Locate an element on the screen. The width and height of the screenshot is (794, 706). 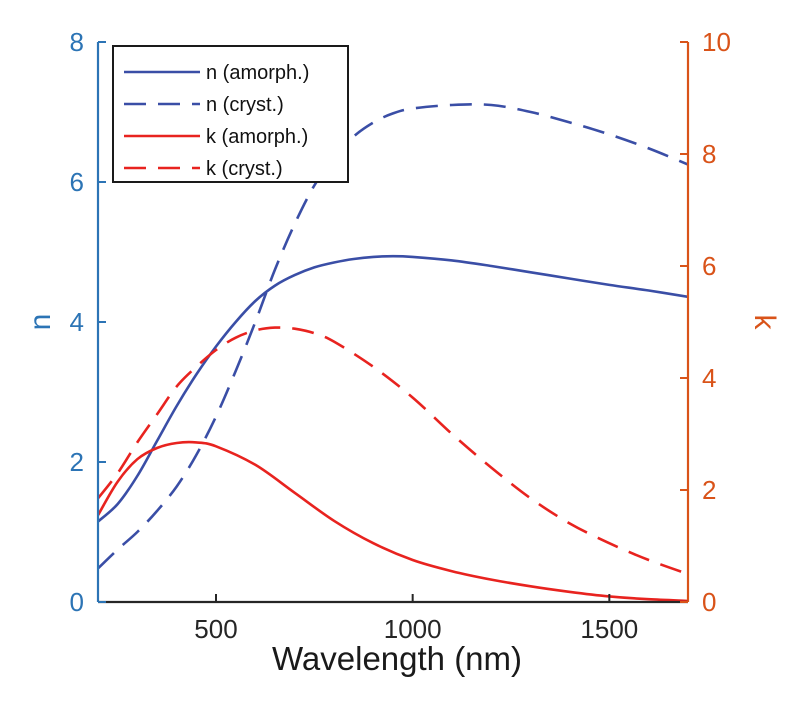
right-tick-label: 6 is located at coordinates (709, 266).